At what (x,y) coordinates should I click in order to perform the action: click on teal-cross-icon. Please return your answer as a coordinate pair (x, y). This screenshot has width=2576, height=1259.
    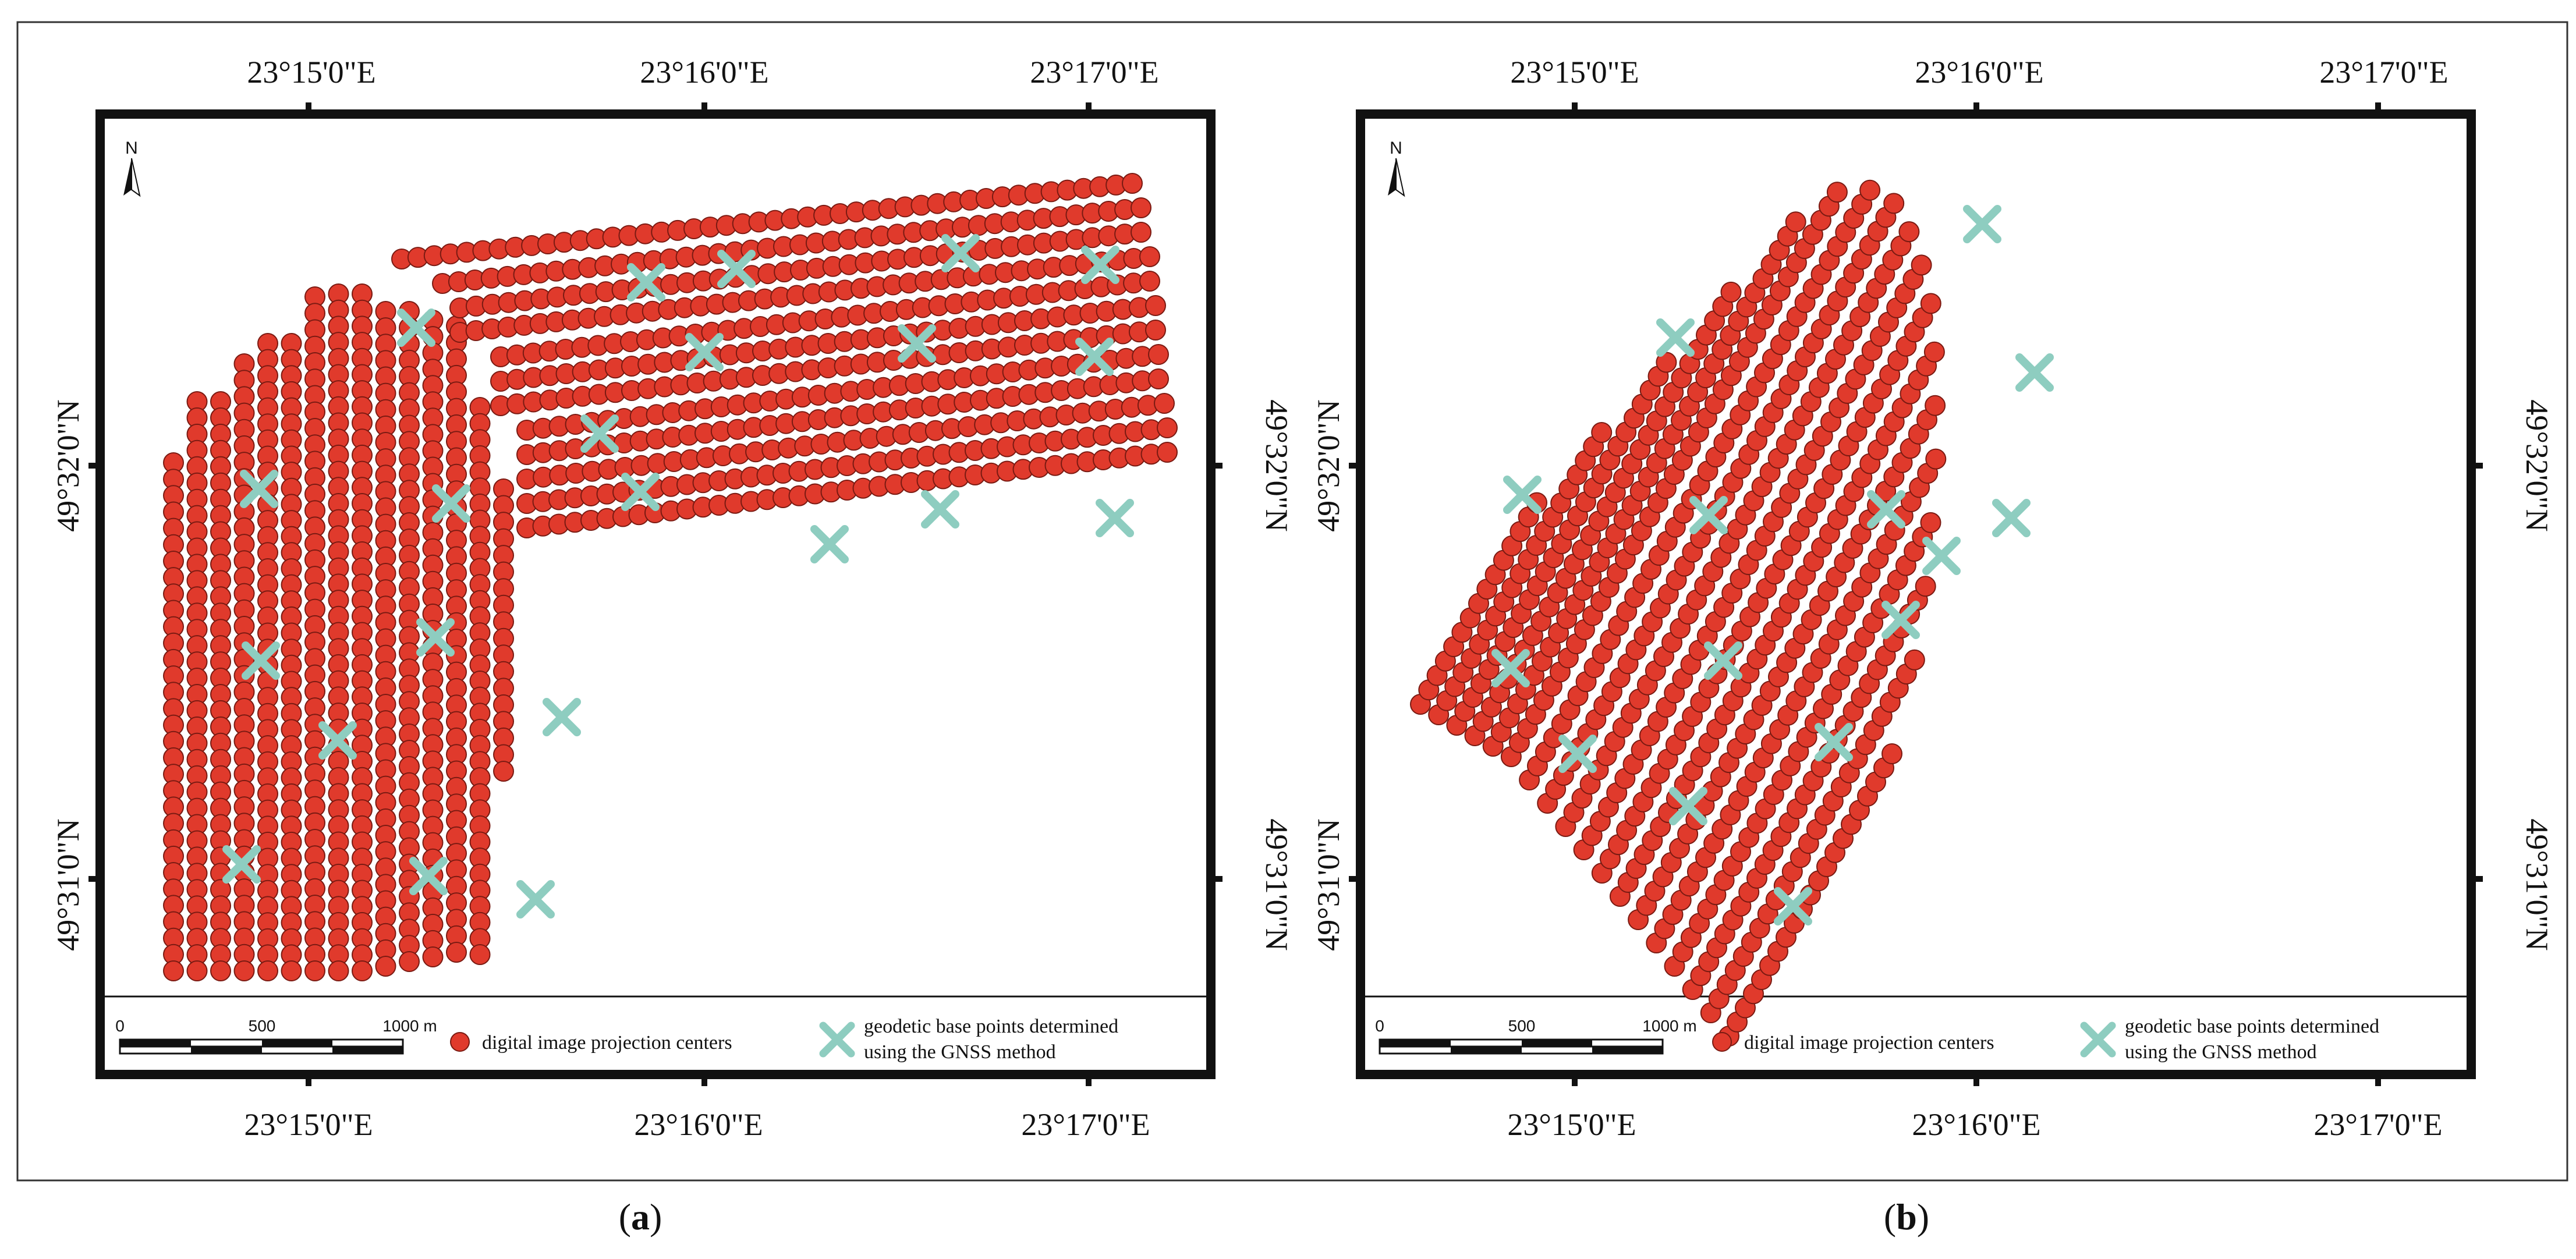
    Looking at the image, I should click on (2098, 1040).